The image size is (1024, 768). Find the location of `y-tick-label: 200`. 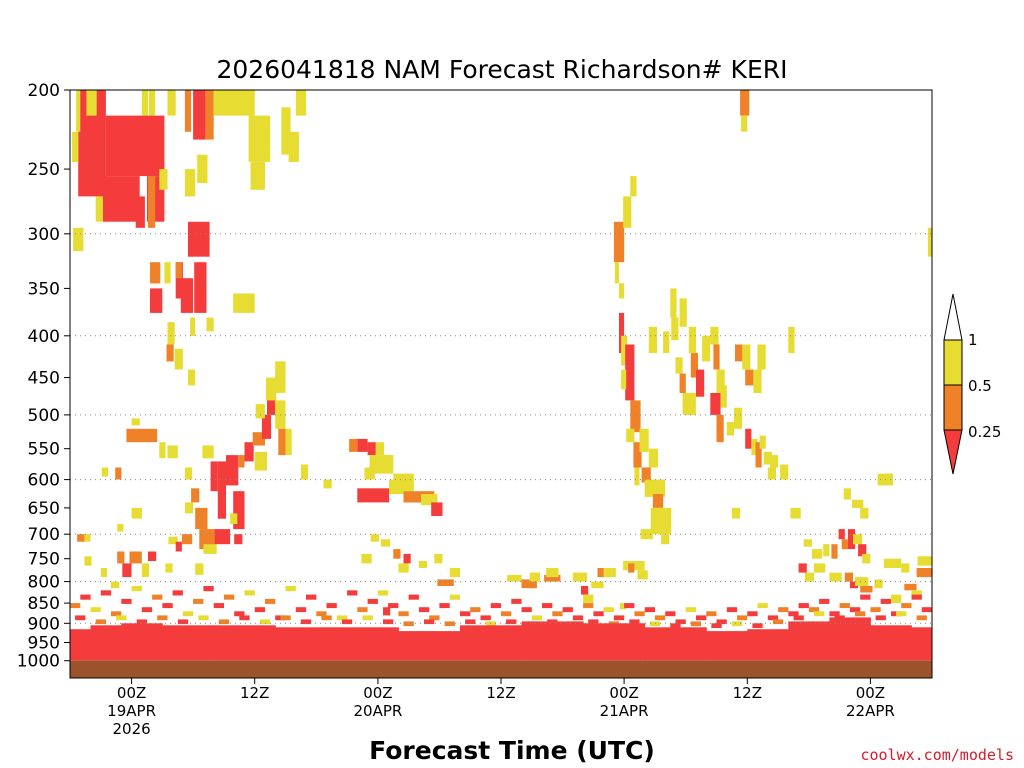

y-tick-label: 200 is located at coordinates (44, 91).